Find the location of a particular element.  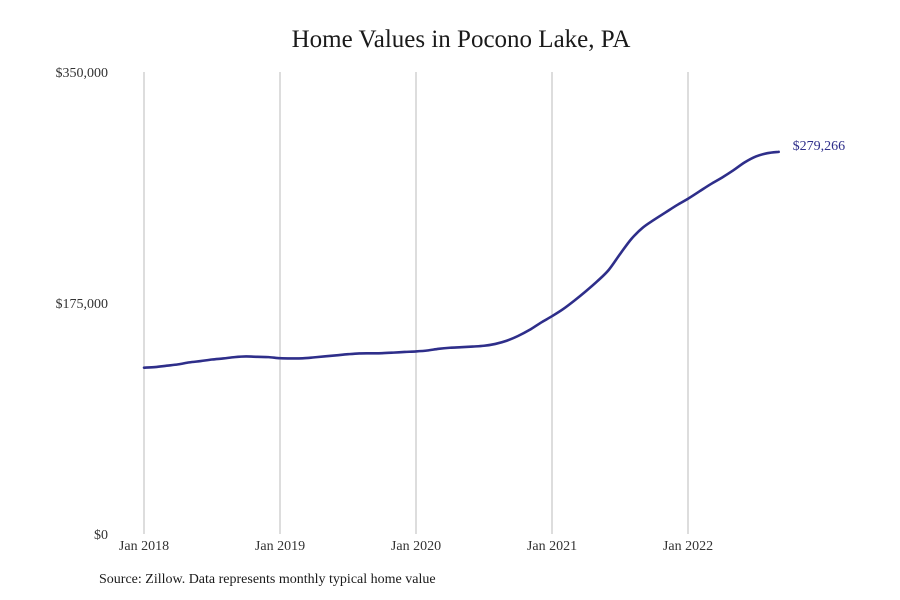

end-value-label: $279,266 is located at coordinates (819, 146).